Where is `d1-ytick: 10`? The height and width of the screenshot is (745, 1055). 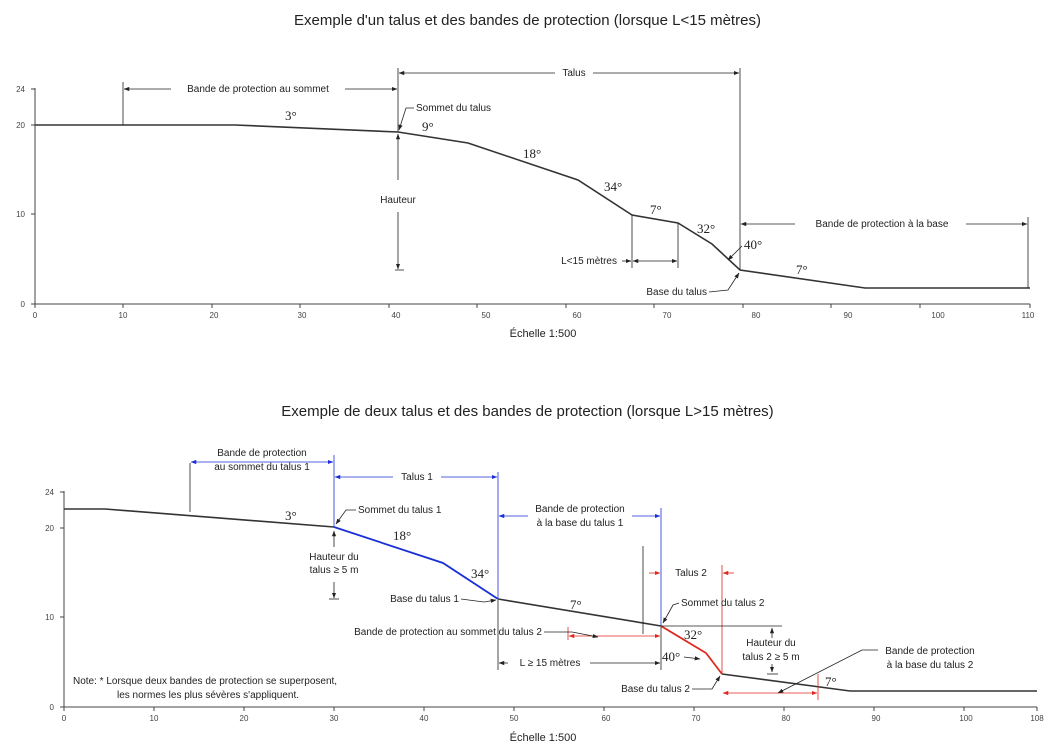 d1-ytick: 10 is located at coordinates (20, 214).